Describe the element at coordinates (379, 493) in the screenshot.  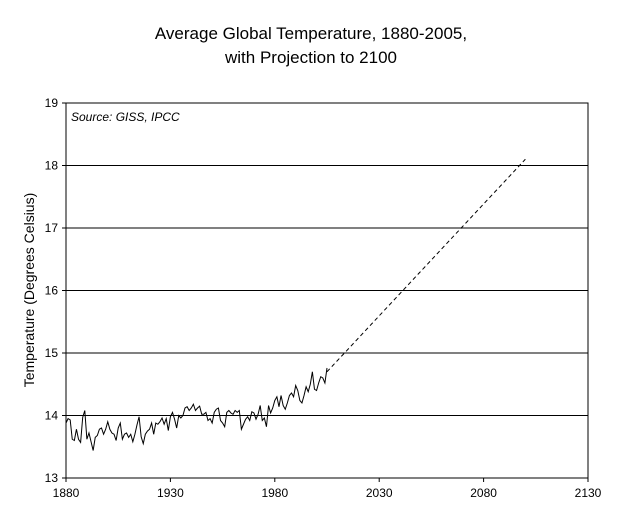
I see `x-tick-label: 2030` at that location.